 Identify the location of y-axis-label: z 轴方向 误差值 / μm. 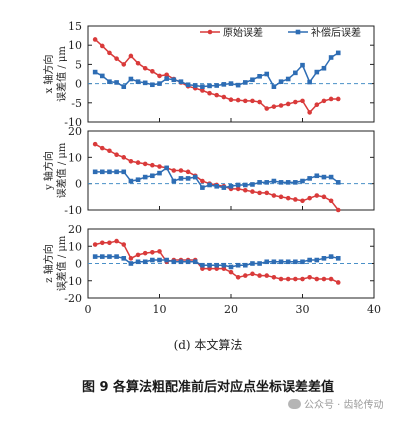
(55, 263).